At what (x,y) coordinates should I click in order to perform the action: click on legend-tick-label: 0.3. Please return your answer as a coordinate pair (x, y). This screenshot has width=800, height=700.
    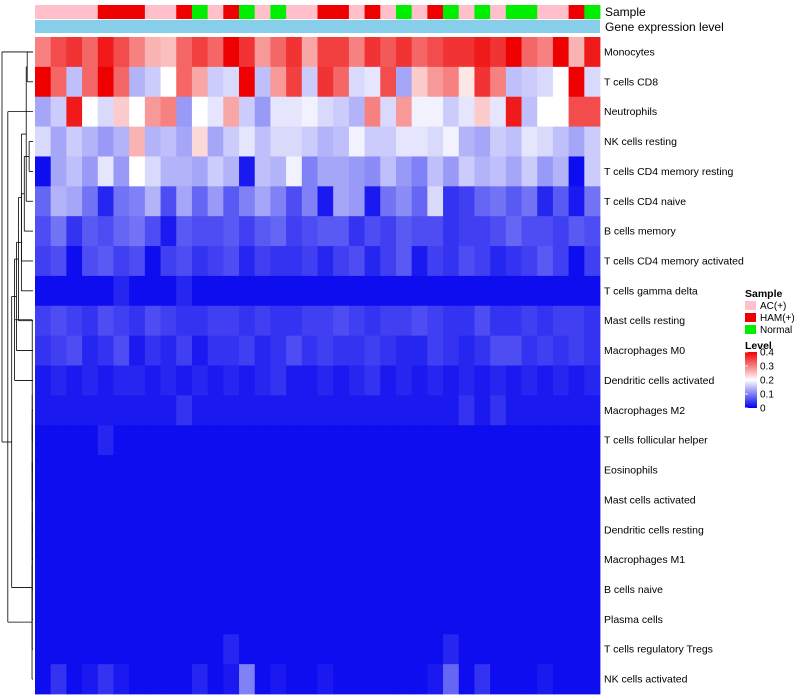
    Looking at the image, I should click on (767, 367).